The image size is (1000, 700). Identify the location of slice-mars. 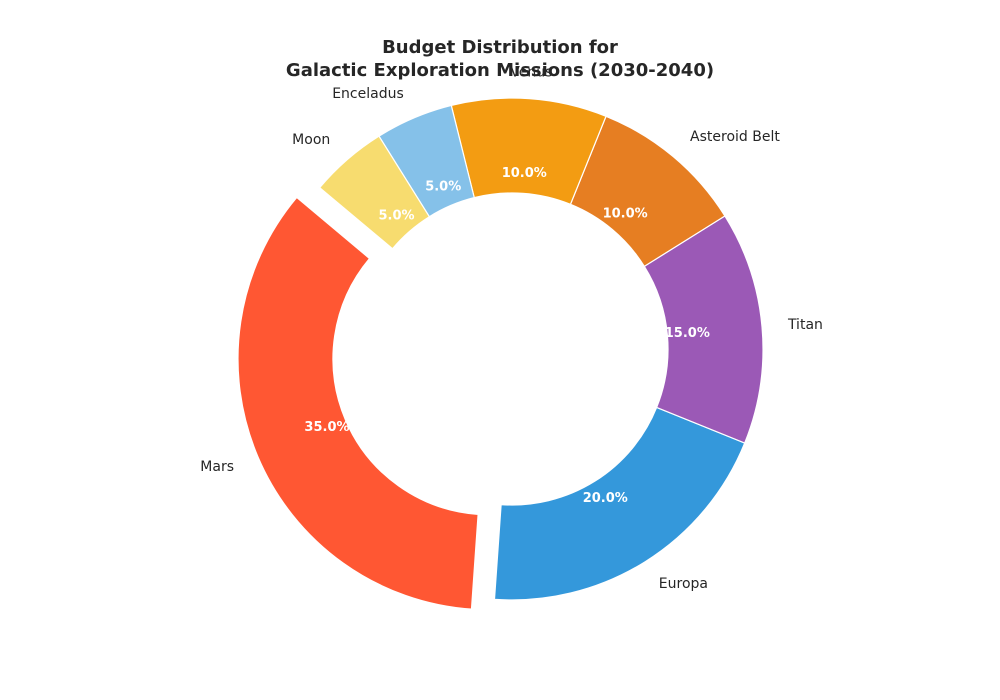
(358, 403).